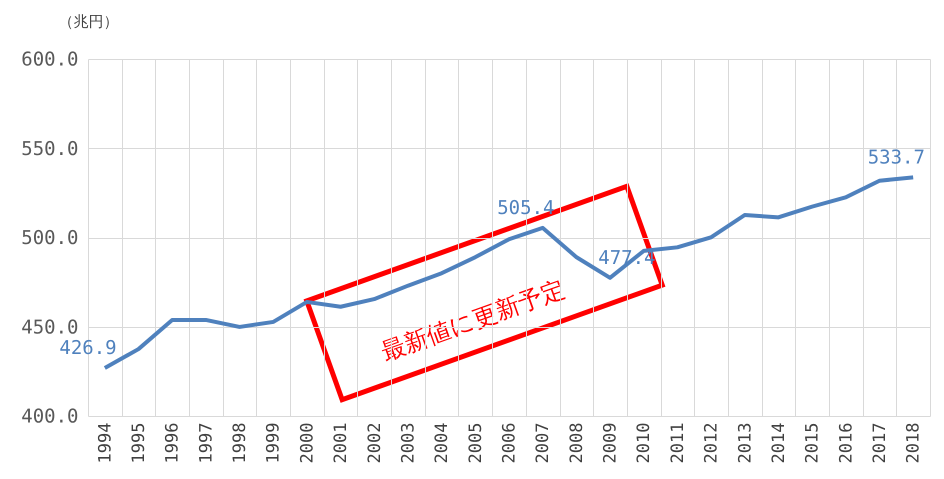 The width and height of the screenshot is (944, 479). What do you see at coordinates (846, 443) in the screenshot?
I see `x-tick-label: 2016` at bounding box center [846, 443].